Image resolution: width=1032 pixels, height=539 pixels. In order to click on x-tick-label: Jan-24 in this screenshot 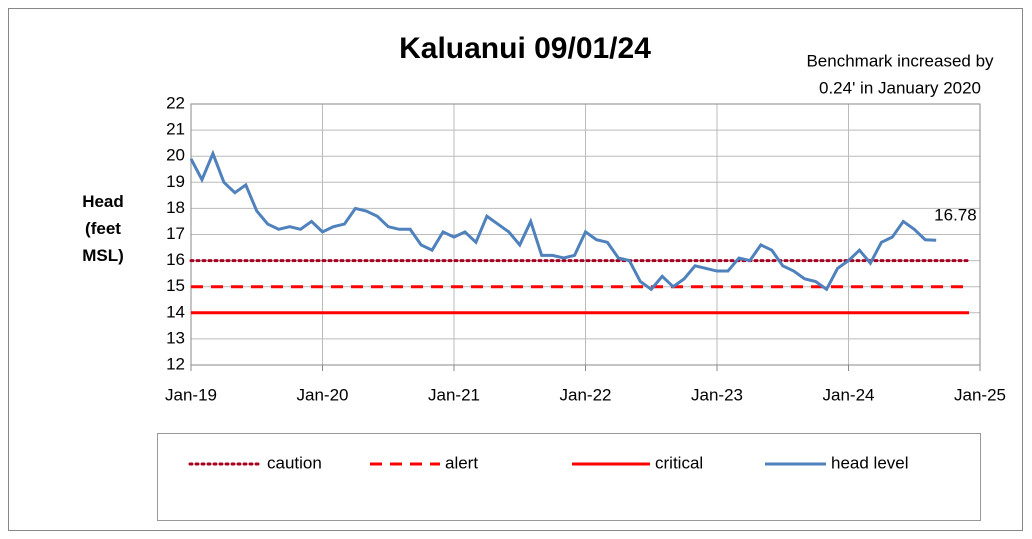, I will do `click(849, 394)`.